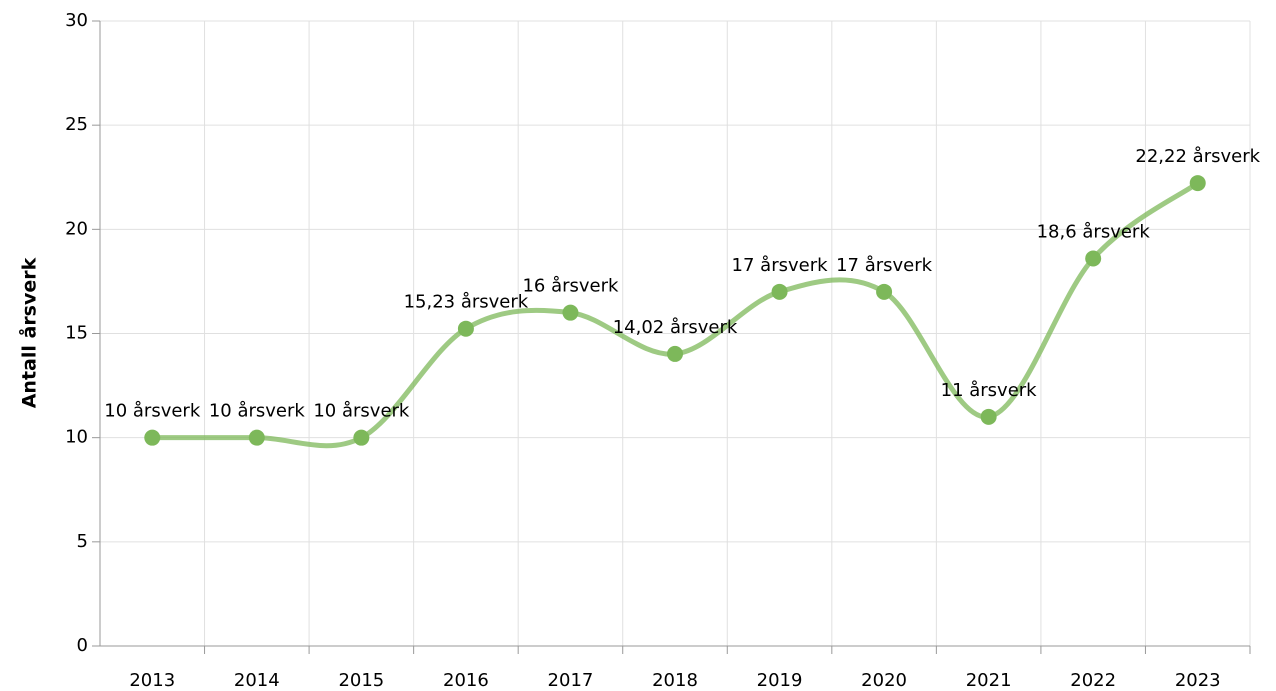 This screenshot has height=691, width=1276. Describe the element at coordinates (1198, 680) in the screenshot. I see `x-tick-label: 2023` at that location.